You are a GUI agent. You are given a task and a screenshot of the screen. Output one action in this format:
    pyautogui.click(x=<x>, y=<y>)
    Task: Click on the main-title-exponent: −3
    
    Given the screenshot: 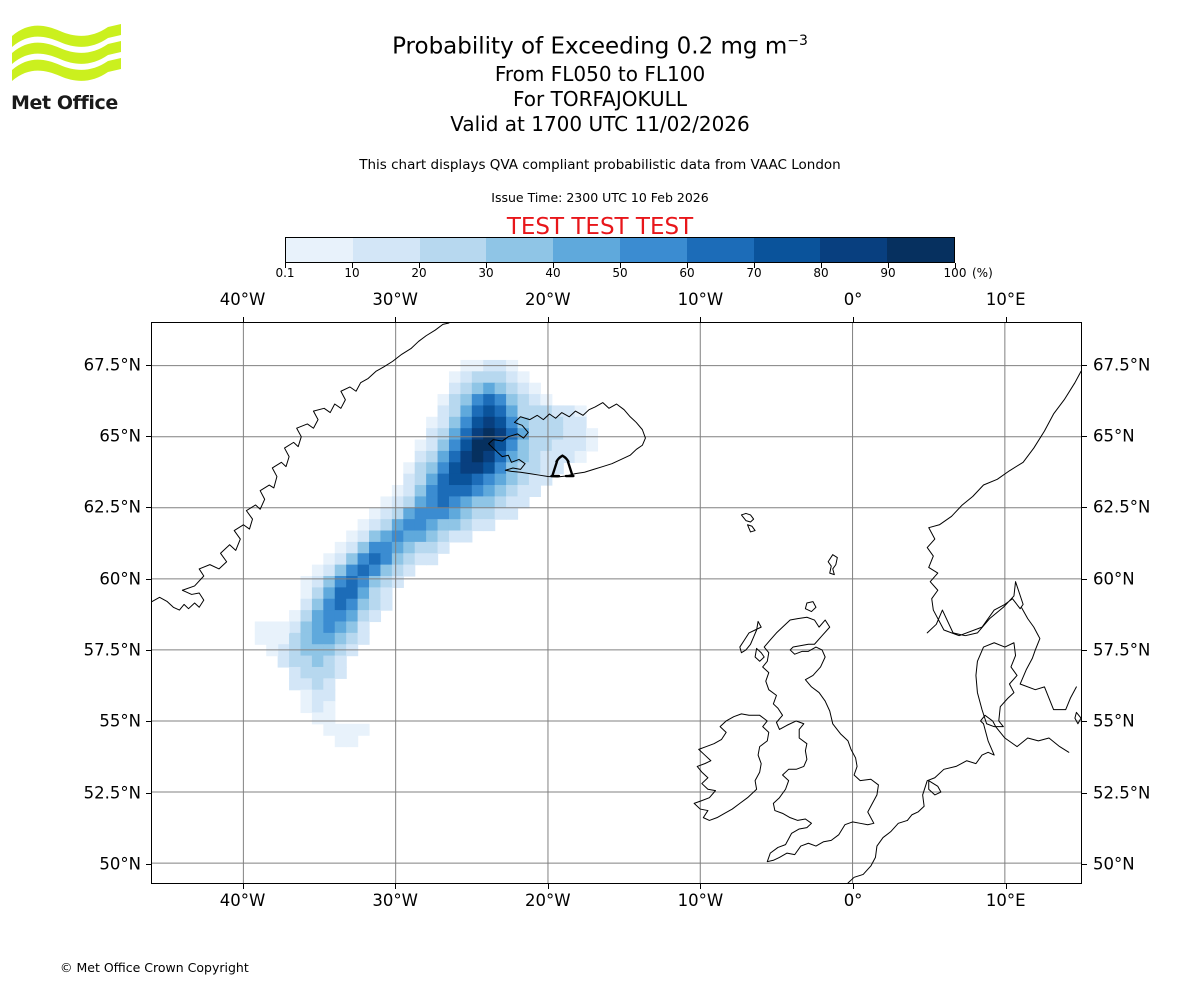 What is the action you would take?
    pyautogui.click(x=797, y=41)
    